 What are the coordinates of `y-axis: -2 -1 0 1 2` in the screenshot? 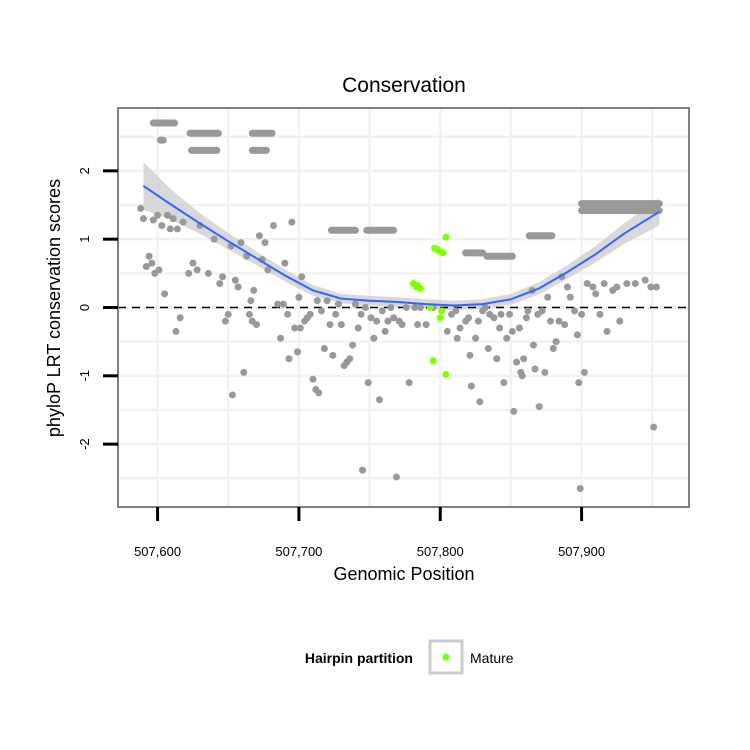 It's located at (97, 308).